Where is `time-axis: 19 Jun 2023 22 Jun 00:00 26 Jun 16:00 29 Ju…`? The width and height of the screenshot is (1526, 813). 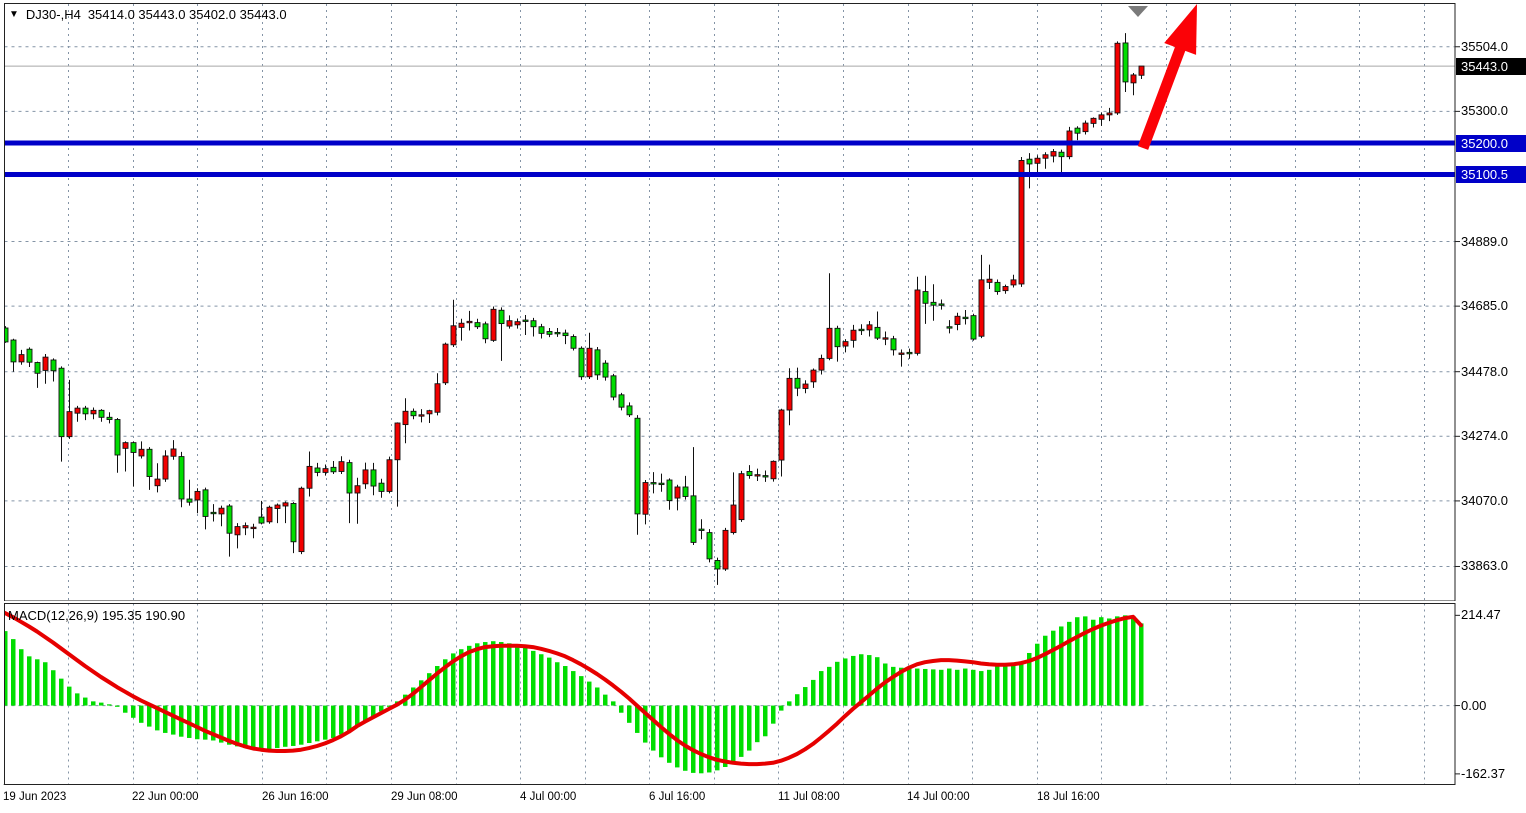
time-axis: 19 Jun 2023 22 Jun 00:00 26 Jun 16:00 29 Ju… is located at coordinates (763, 799).